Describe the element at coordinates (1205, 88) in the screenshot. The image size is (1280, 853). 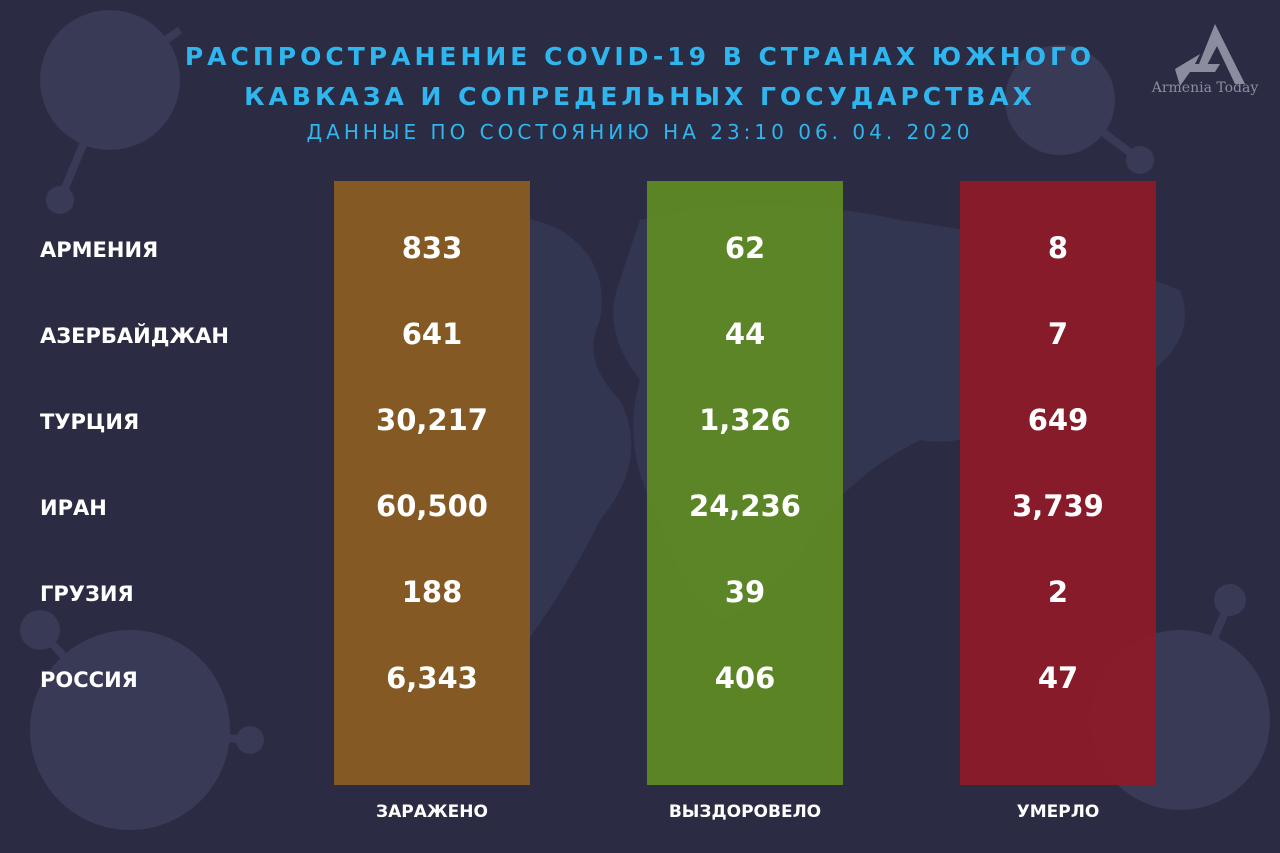
I see `logo-text: Armenia Today` at that location.